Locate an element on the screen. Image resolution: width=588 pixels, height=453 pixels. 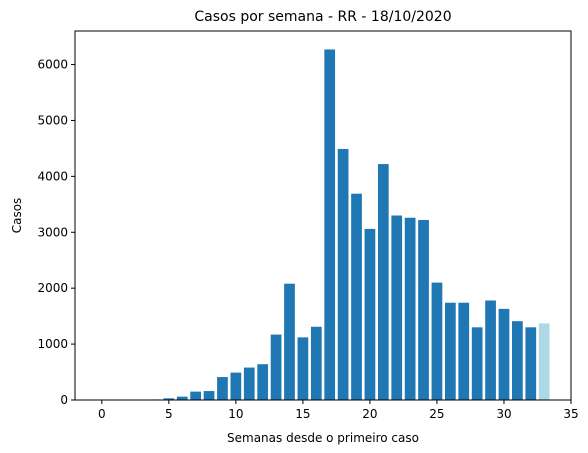
y-tick-label: 5000 is located at coordinates (52, 120).